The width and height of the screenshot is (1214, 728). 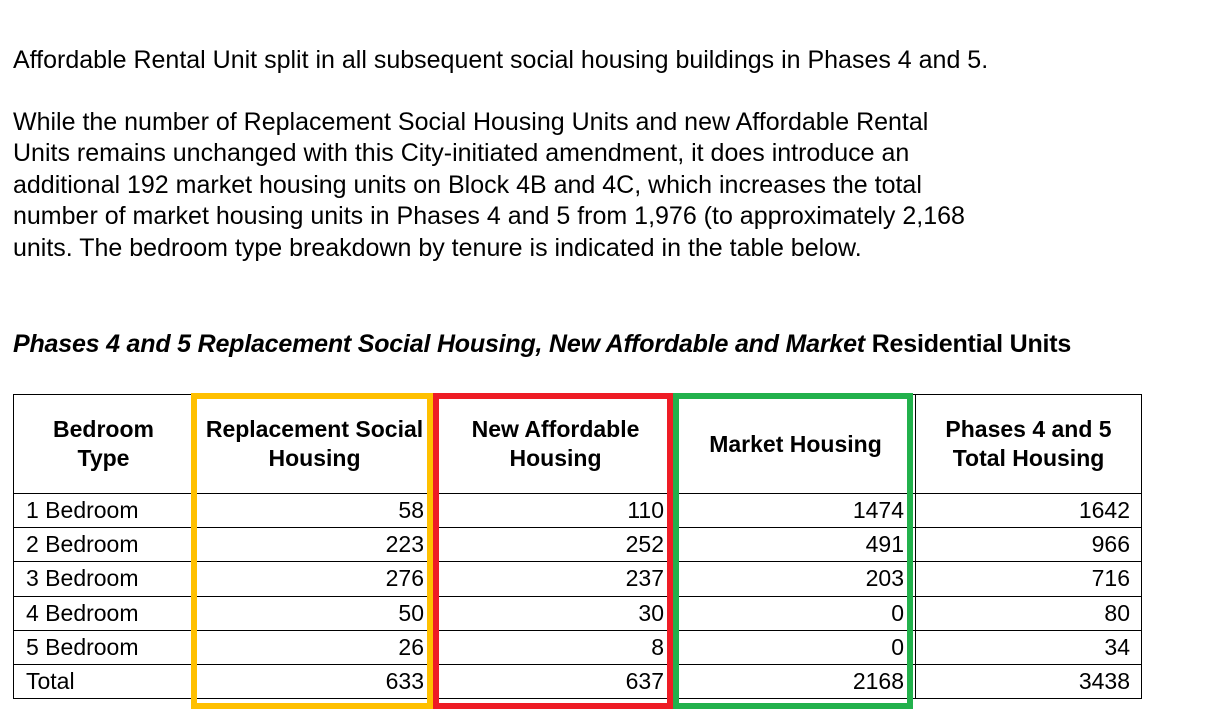 What do you see at coordinates (1028, 681) in the screenshot?
I see `total-cell: 3438` at bounding box center [1028, 681].